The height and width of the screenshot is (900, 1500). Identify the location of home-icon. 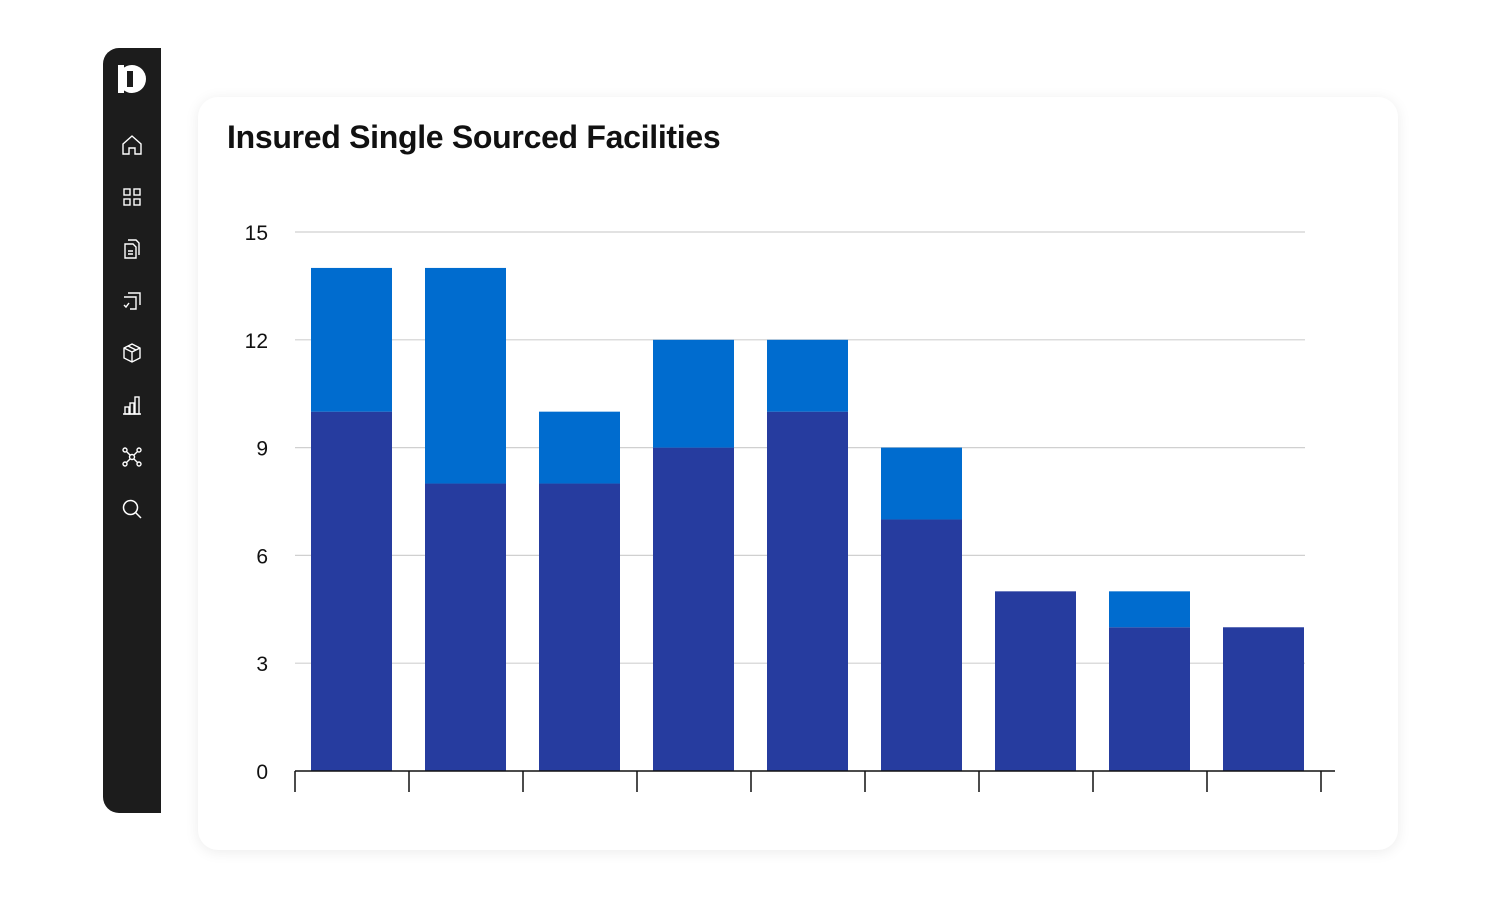
(132, 145).